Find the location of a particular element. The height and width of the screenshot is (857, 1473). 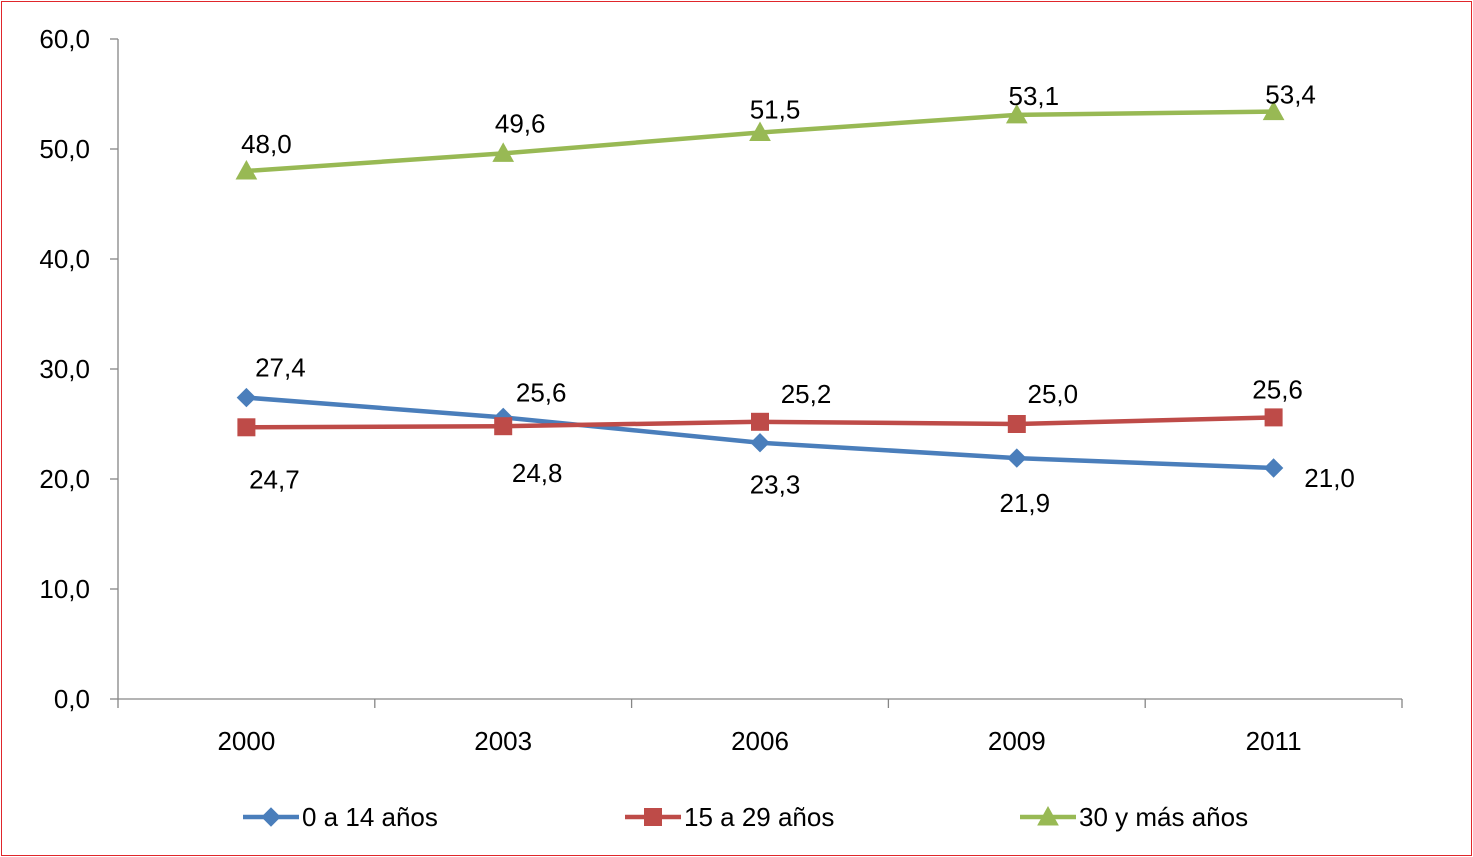

data-label: 53,4 is located at coordinates (1290, 95).